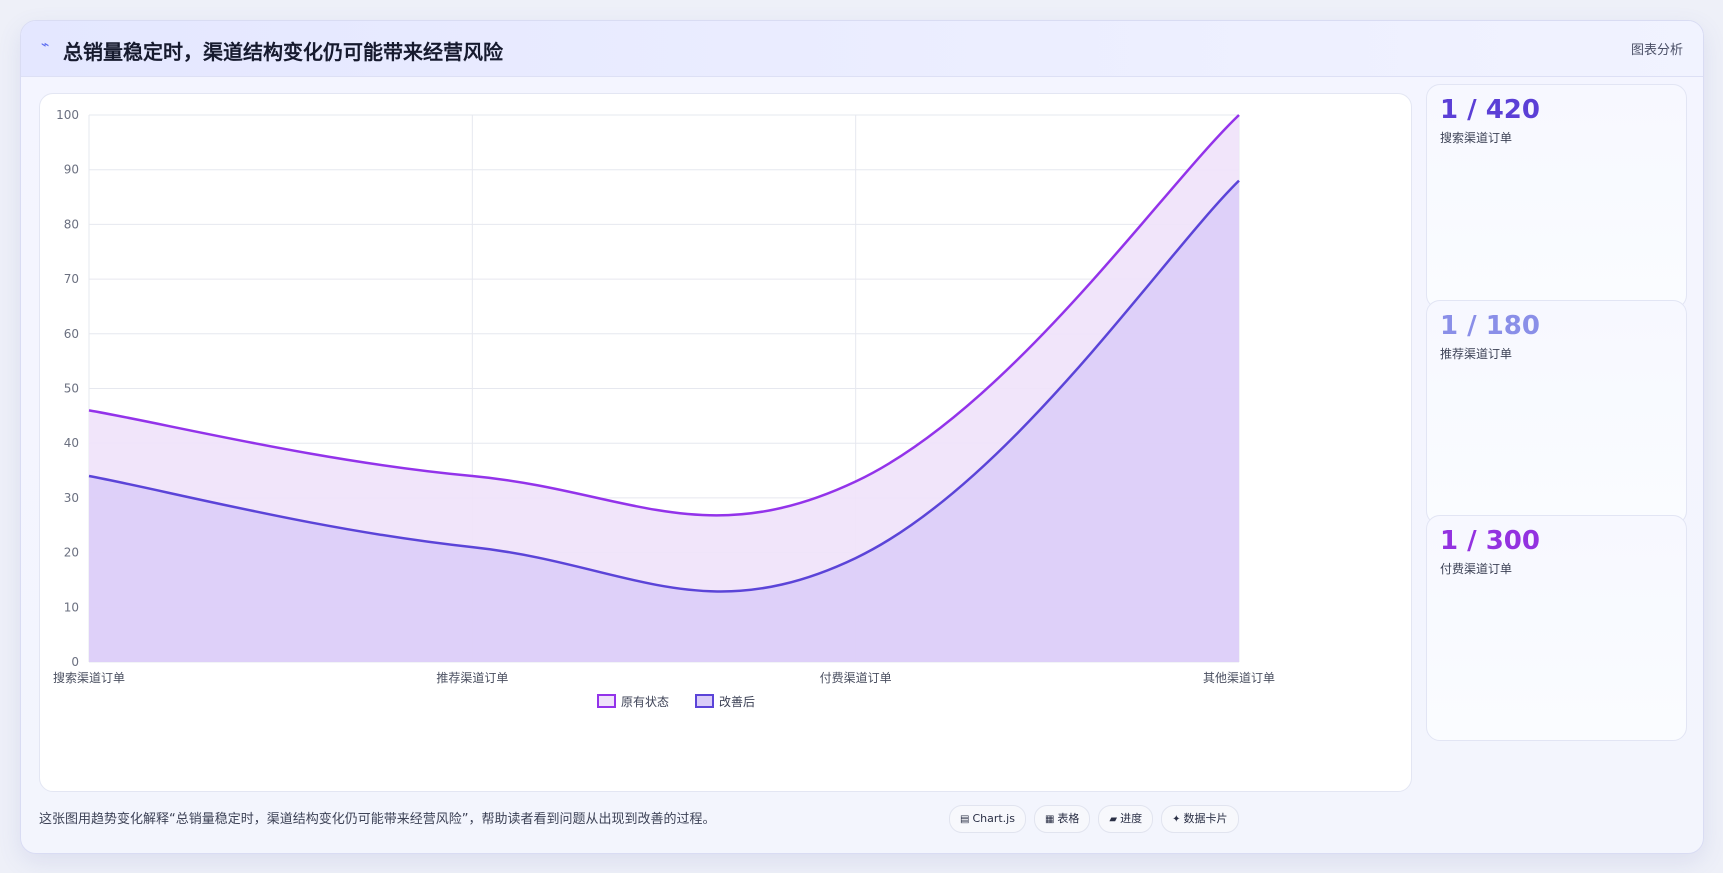 This screenshot has height=873, width=1723. What do you see at coordinates (1094, 819) in the screenshot?
I see `tech-chips: ▤ Chart.js ▦ 表格 ▰ 进度 ✦ 数据卡片` at bounding box center [1094, 819].